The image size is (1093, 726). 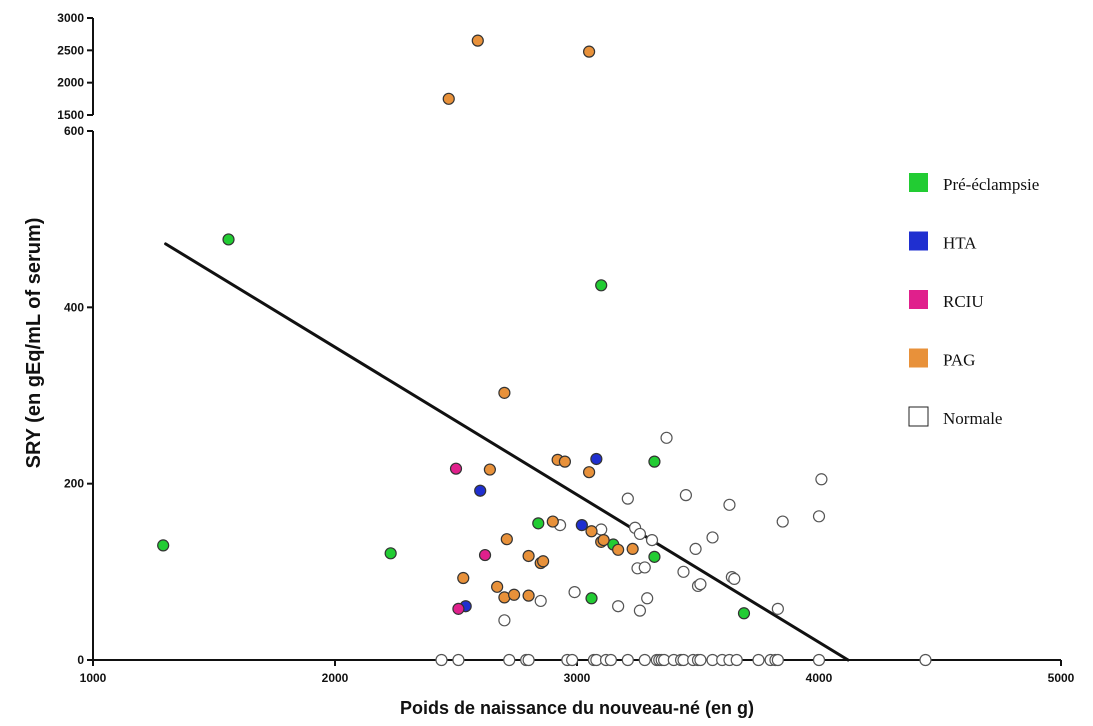 I want to click on y-tick-label: 2500, so click(x=70, y=50).